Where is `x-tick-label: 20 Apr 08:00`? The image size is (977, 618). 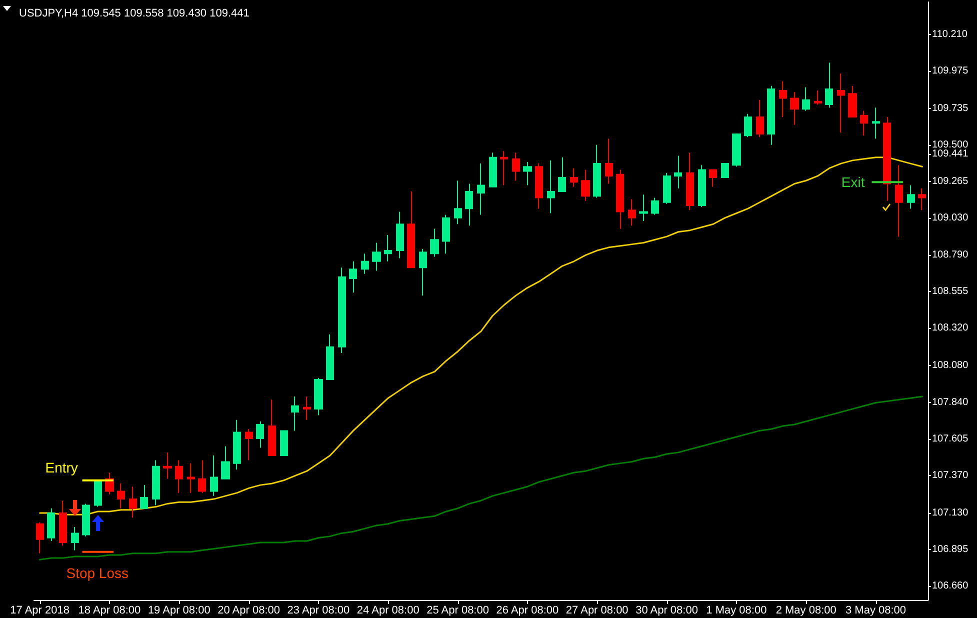
x-tick-label: 20 Apr 08:00 is located at coordinates (249, 610).